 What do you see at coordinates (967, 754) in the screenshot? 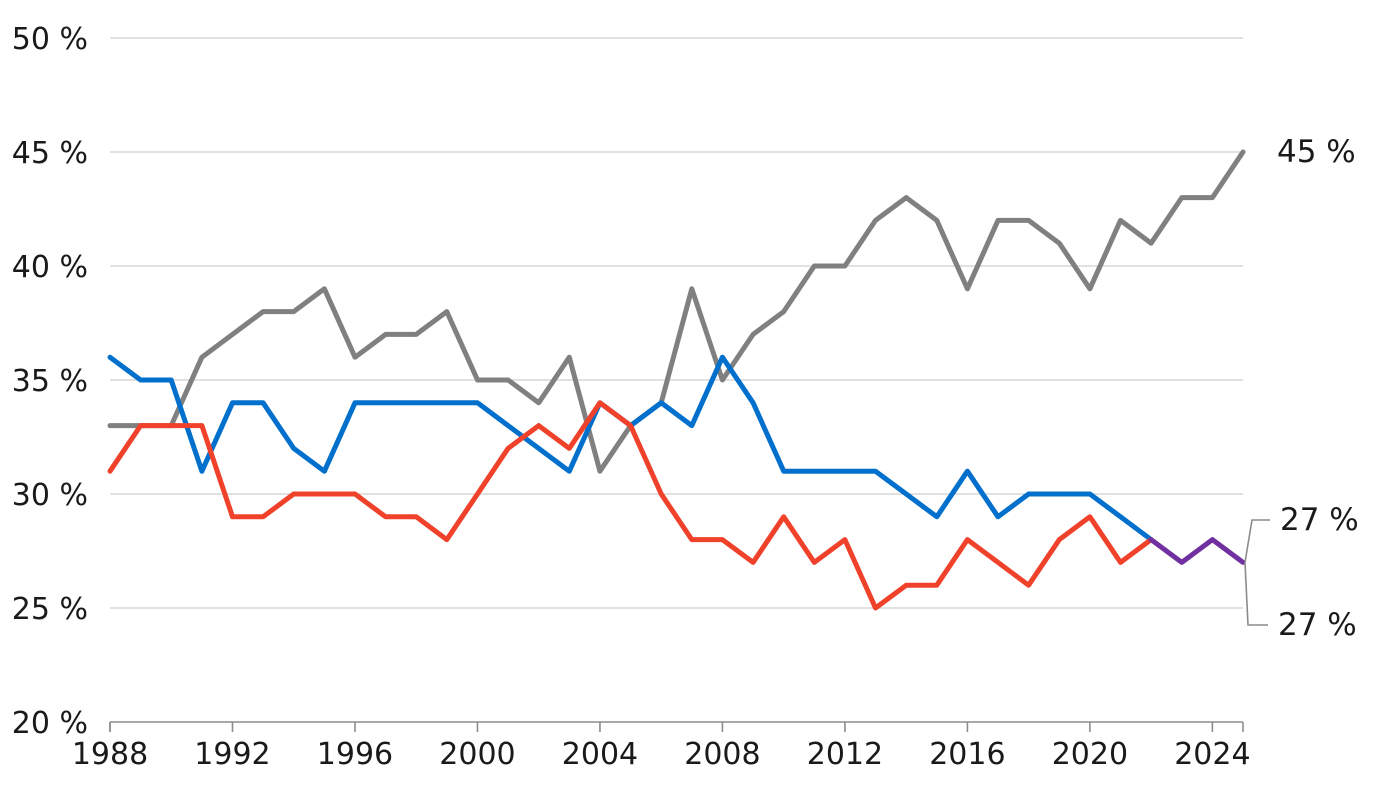
I see `x-tick-label: 2016` at bounding box center [967, 754].